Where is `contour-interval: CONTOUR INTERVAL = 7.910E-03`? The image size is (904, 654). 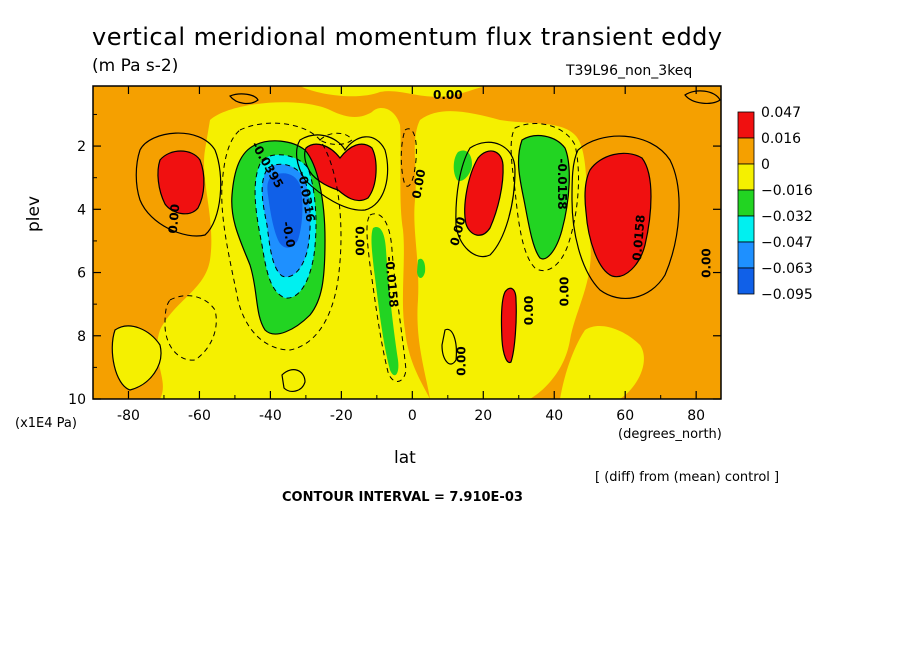
contour-interval: CONTOUR INTERVAL = 7.910E-03 is located at coordinates (402, 497).